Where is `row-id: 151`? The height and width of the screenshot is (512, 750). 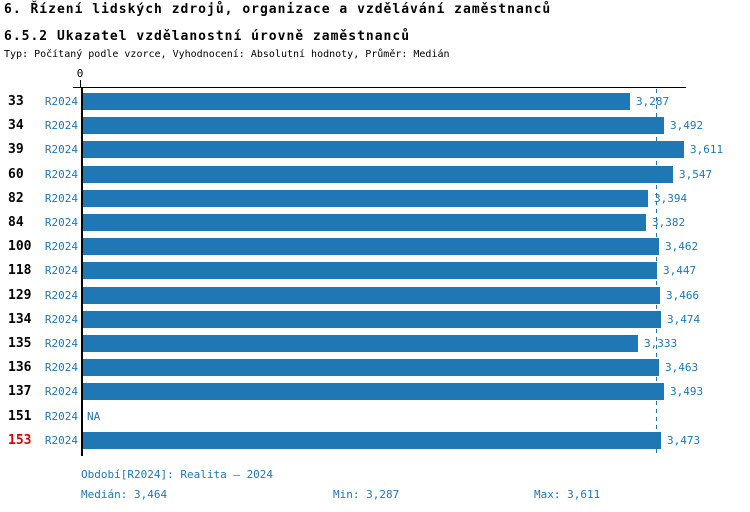
row-id: 151 is located at coordinates (20, 416).